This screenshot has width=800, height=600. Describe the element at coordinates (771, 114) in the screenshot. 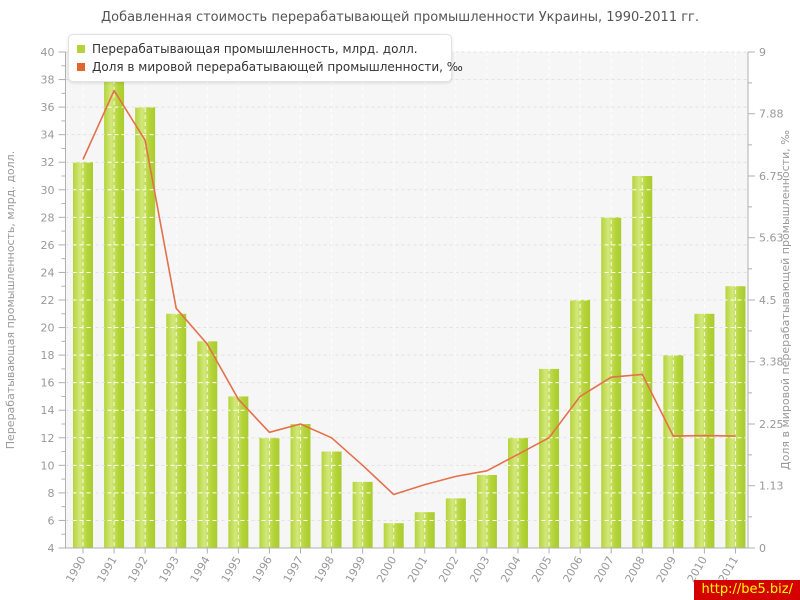

I see `right-axis-tick-label: 7.88` at that location.